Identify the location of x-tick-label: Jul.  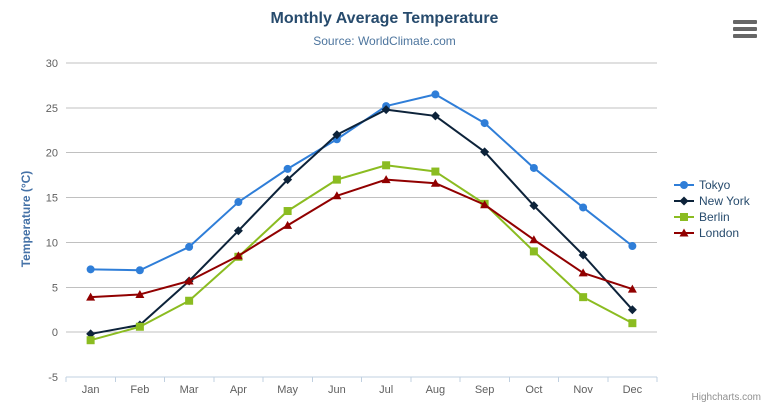
(386, 390).